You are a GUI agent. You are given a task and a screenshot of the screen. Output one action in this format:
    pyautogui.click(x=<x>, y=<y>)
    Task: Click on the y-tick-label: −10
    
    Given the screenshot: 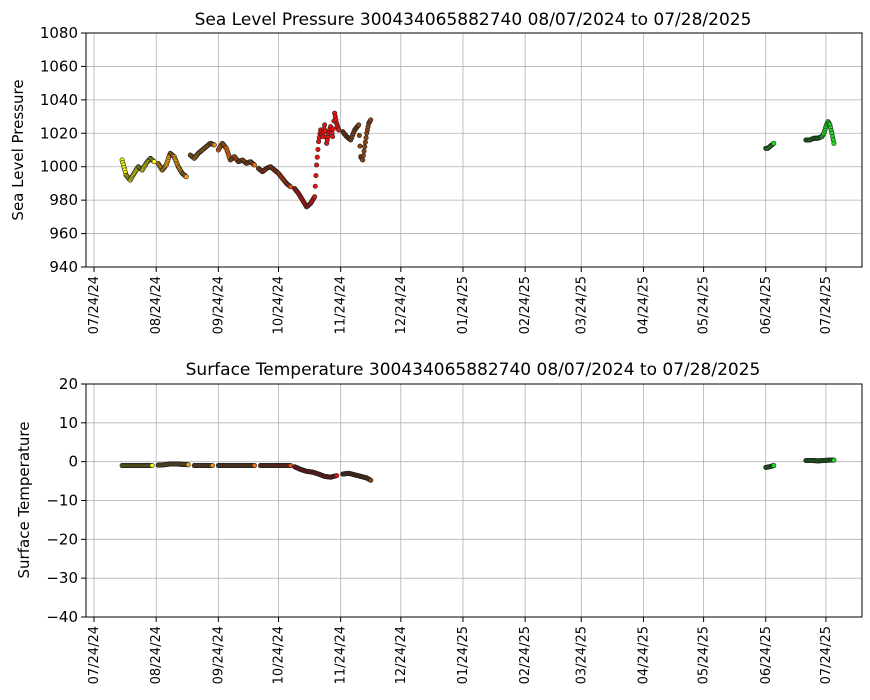 What is the action you would take?
    pyautogui.click(x=62, y=501)
    